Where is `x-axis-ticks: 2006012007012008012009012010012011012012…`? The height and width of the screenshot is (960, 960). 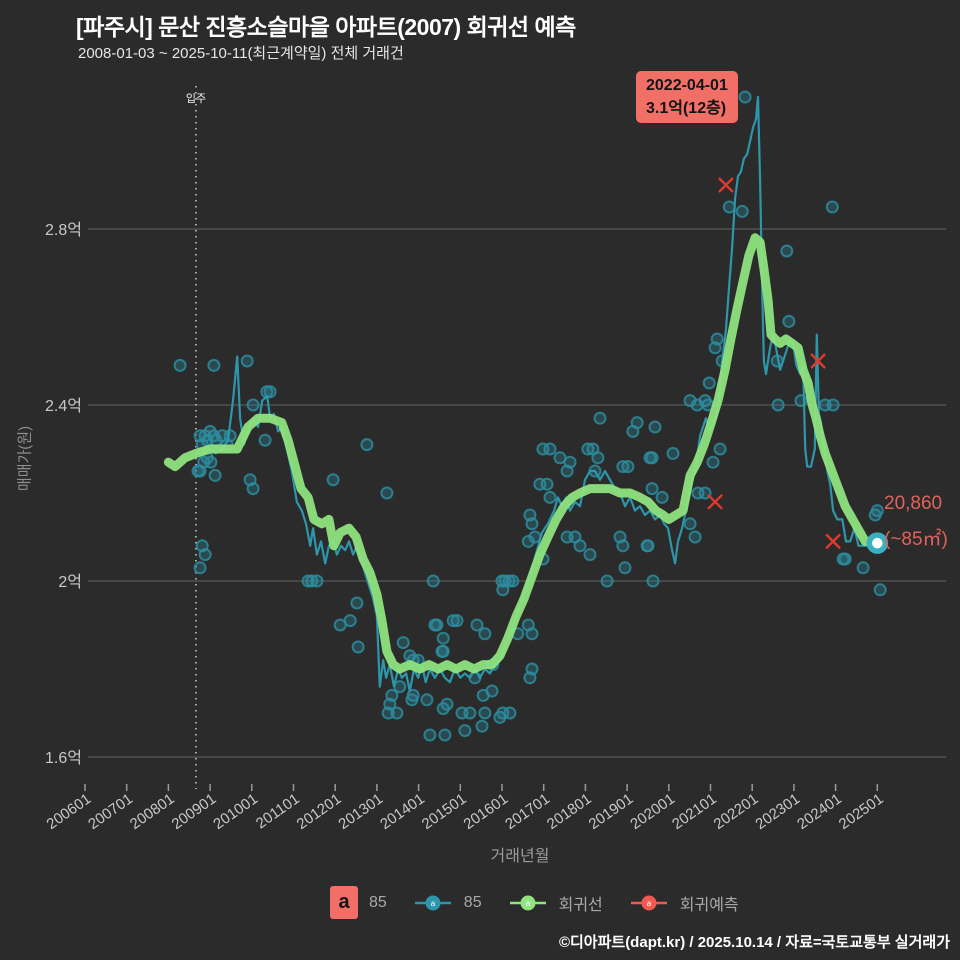 x-axis-ticks: 2006012007012008012009012010012011012012… is located at coordinates (465, 808).